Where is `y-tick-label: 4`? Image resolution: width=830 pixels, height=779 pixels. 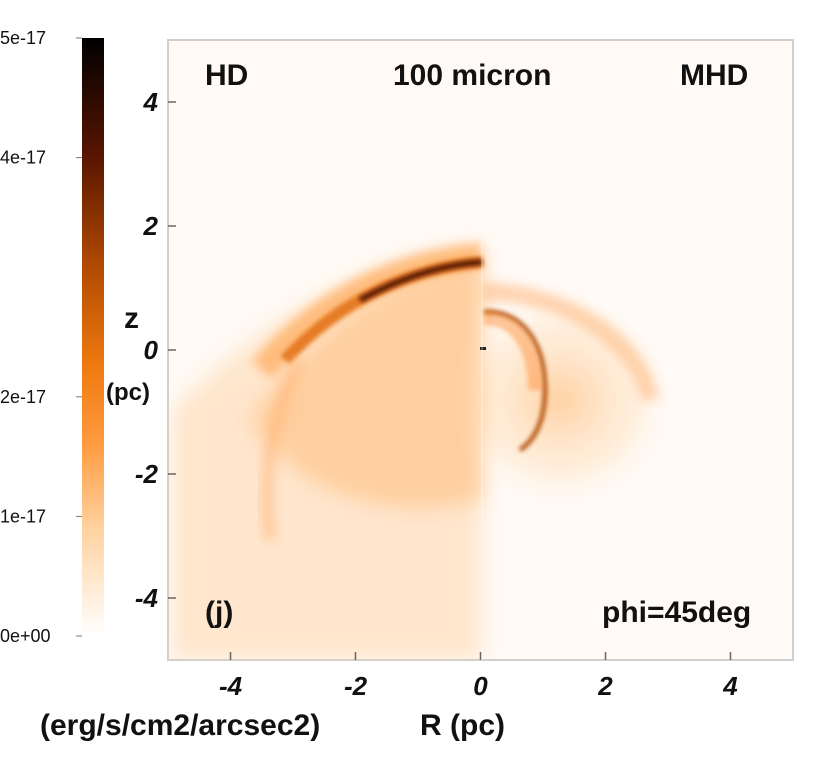 y-tick-label: 4 is located at coordinates (151, 102).